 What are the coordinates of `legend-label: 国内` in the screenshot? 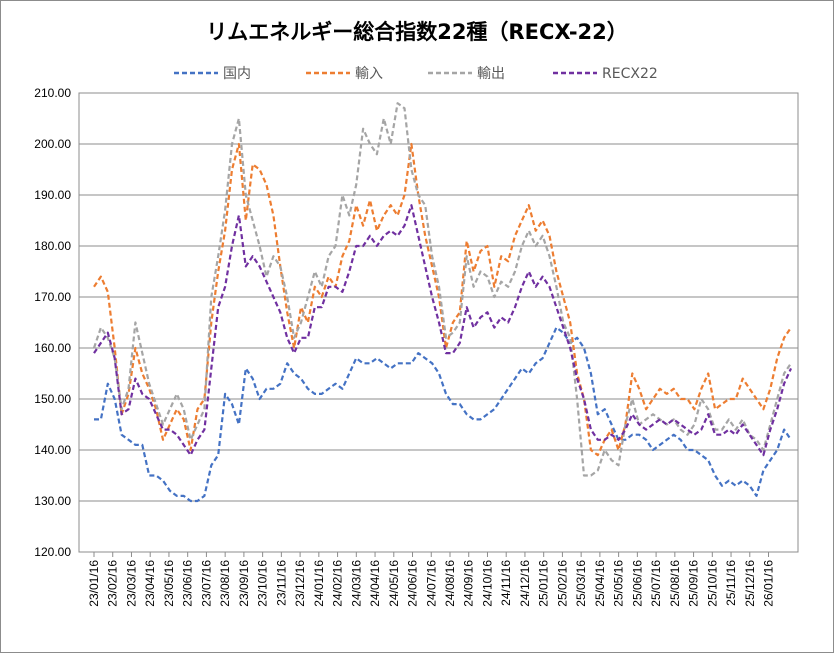 It's located at (237, 74).